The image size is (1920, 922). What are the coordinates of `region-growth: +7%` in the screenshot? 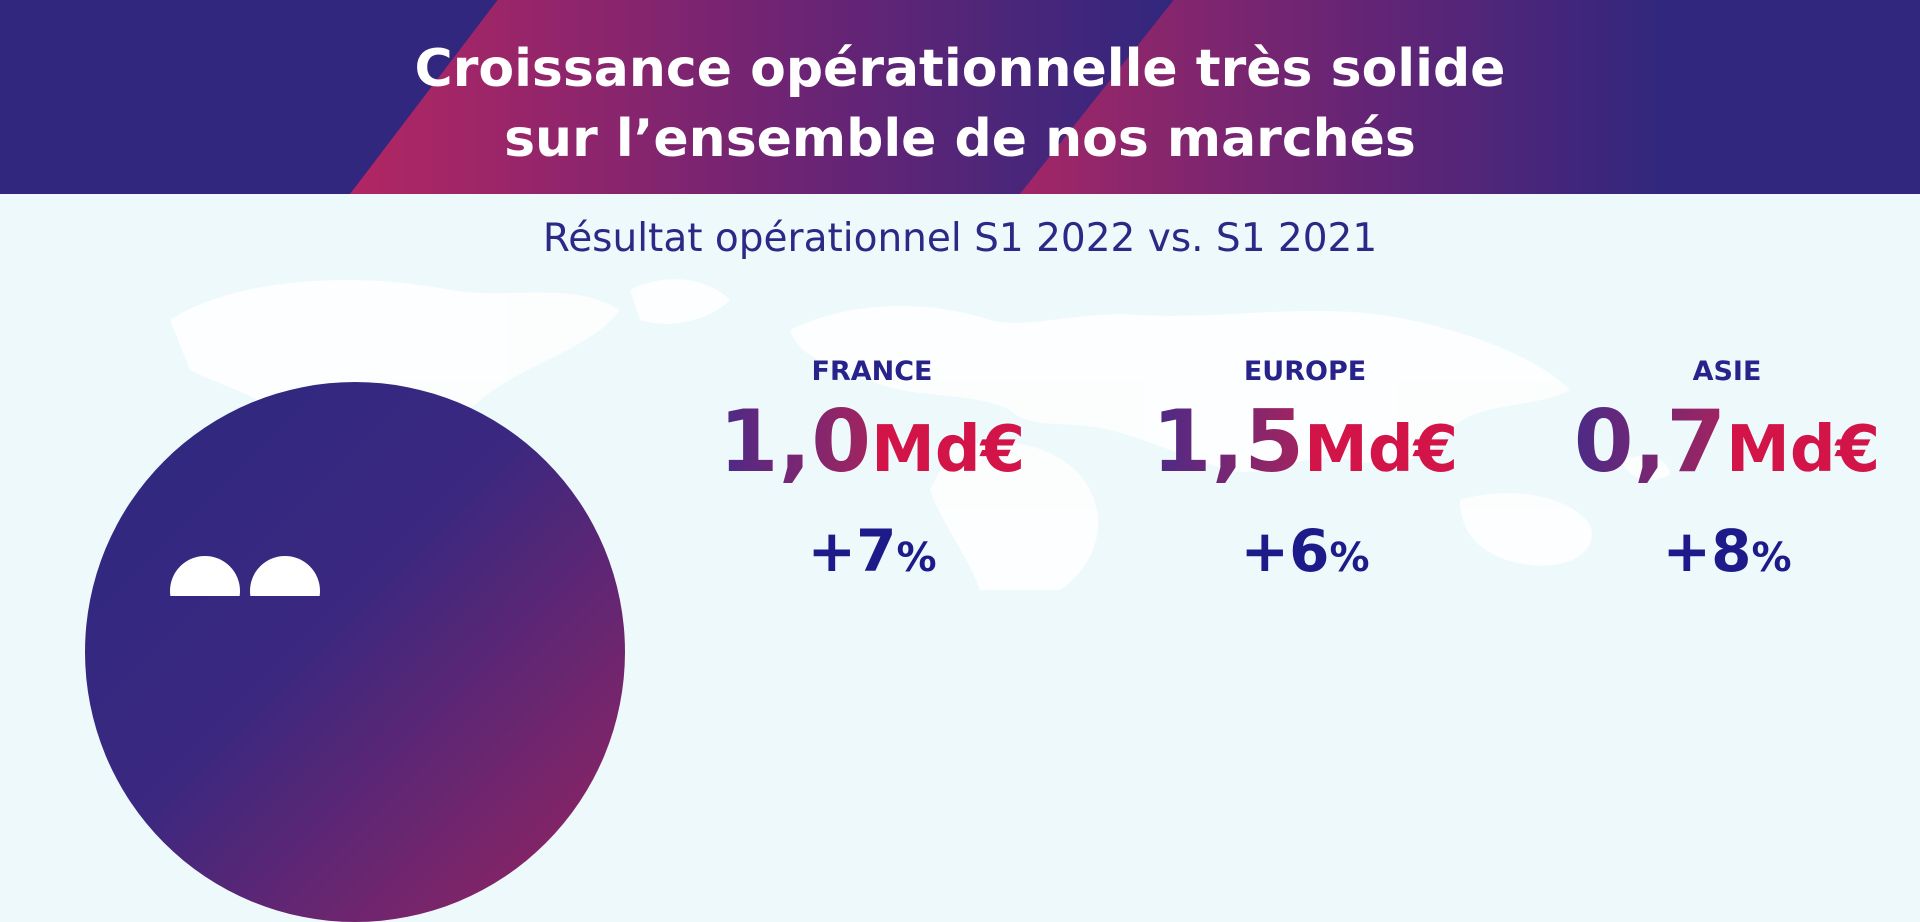 It's located at (872, 551).